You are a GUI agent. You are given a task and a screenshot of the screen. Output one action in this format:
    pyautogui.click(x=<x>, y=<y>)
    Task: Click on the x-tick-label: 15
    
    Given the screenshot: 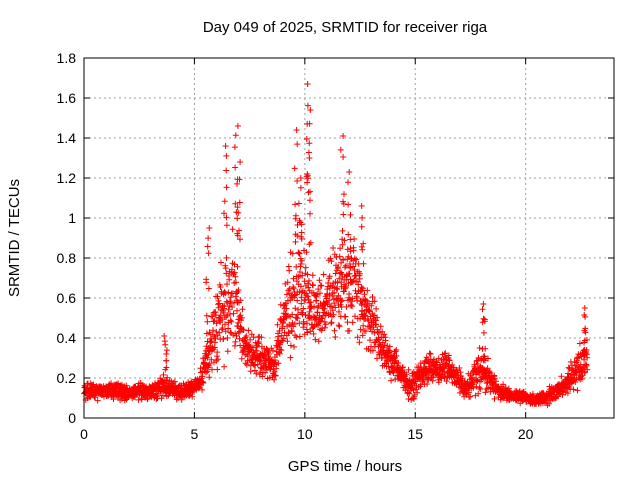 What is the action you would take?
    pyautogui.click(x=415, y=434)
    